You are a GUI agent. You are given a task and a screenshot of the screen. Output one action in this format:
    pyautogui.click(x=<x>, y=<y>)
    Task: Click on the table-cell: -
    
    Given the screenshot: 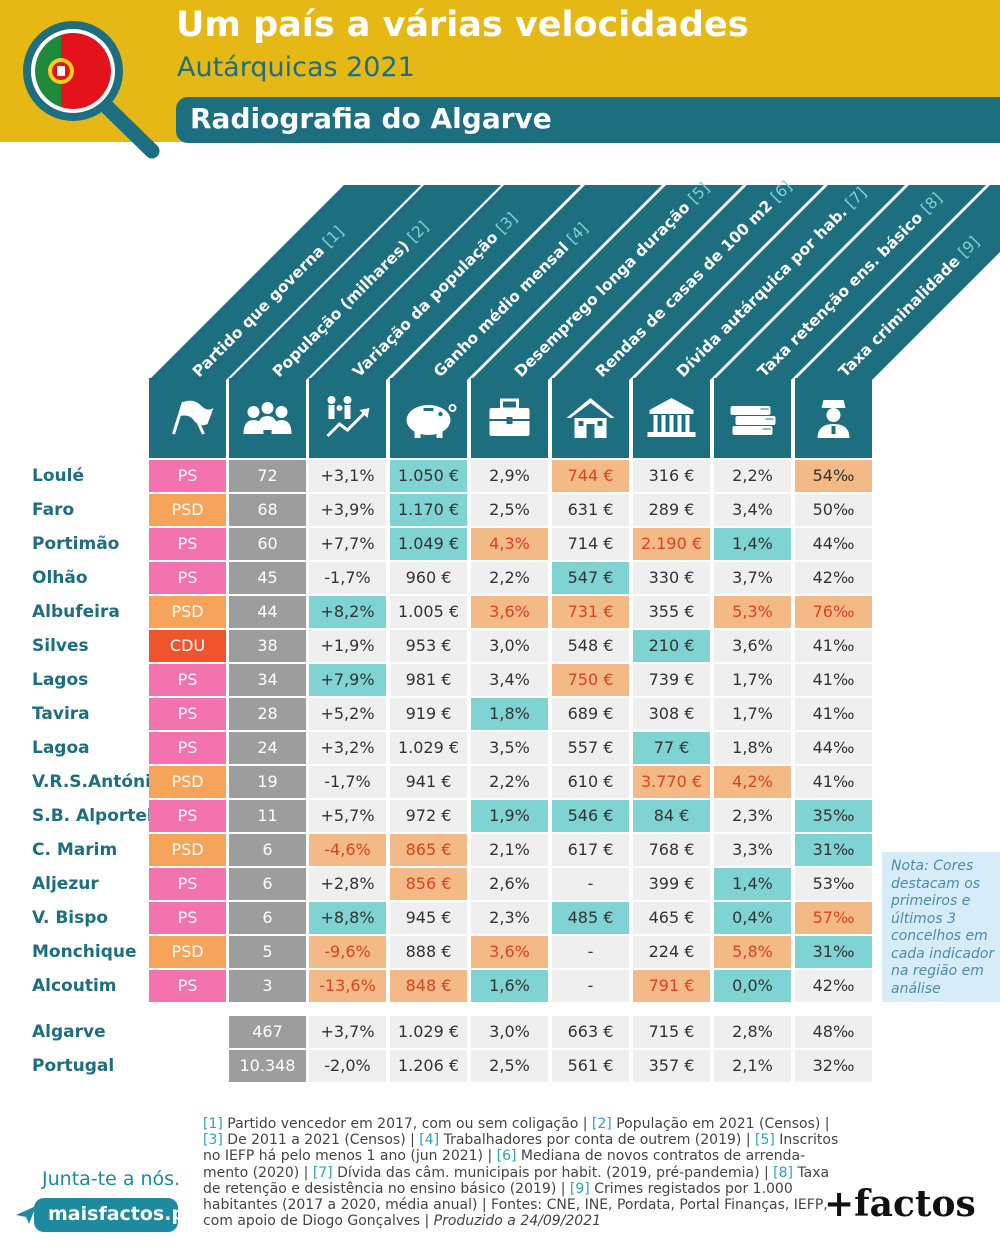 What is the action you would take?
    pyautogui.click(x=590, y=884)
    